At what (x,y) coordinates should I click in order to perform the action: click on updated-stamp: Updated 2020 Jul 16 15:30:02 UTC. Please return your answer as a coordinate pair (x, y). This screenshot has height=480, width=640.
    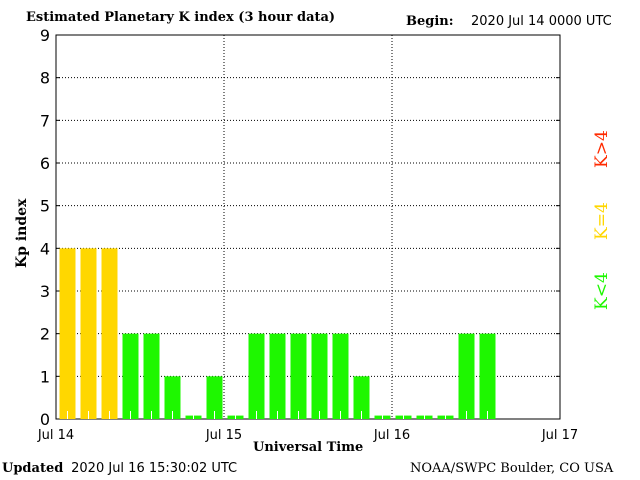
    Looking at the image, I should click on (119, 468).